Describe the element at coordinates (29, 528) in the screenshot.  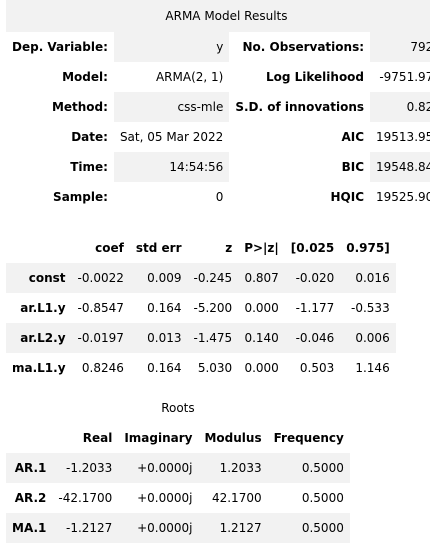
I see `roots-row-label: MA.1` at that location.